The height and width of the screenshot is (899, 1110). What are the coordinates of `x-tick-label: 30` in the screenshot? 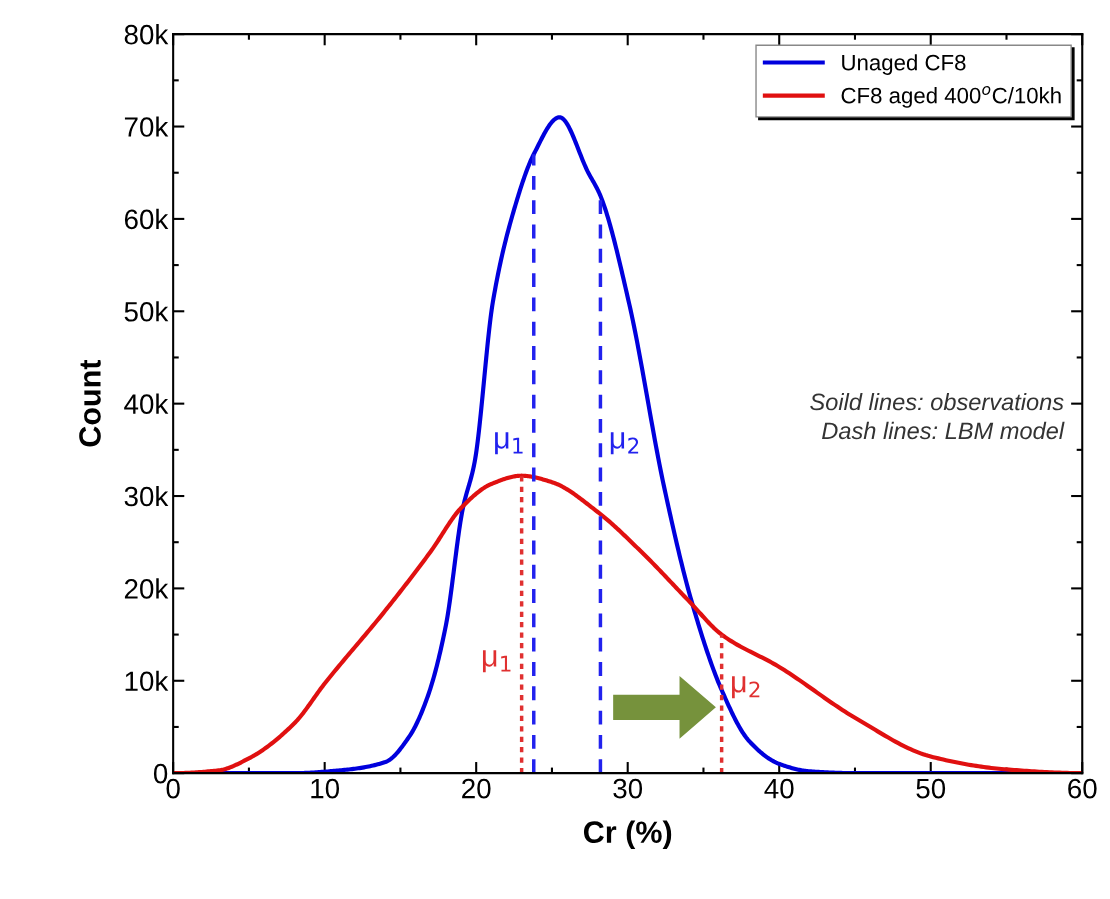 It's located at (628, 788).